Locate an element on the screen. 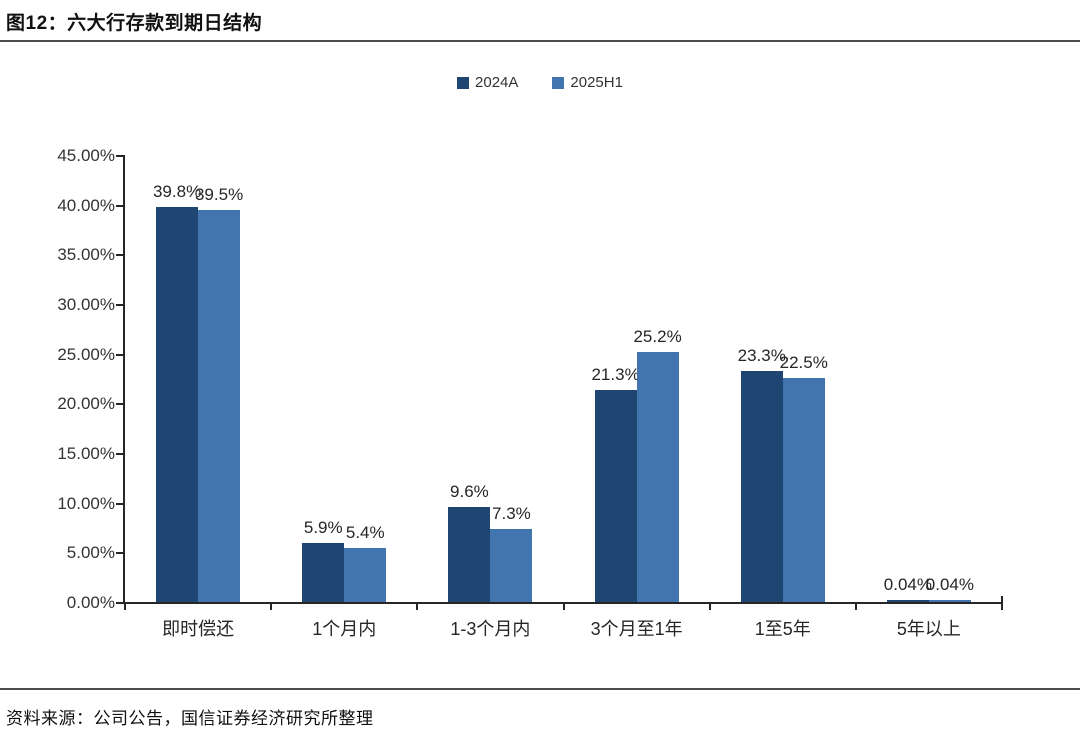 The width and height of the screenshot is (1080, 740). bar-value-label: 39.5% is located at coordinates (219, 194).